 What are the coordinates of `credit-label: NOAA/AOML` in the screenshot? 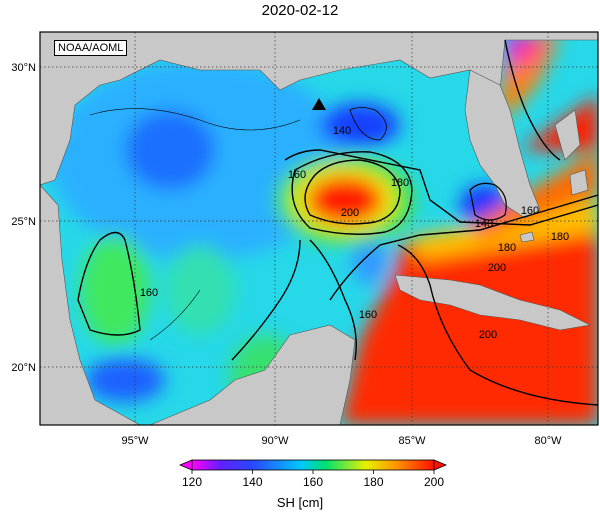 It's located at (91, 48).